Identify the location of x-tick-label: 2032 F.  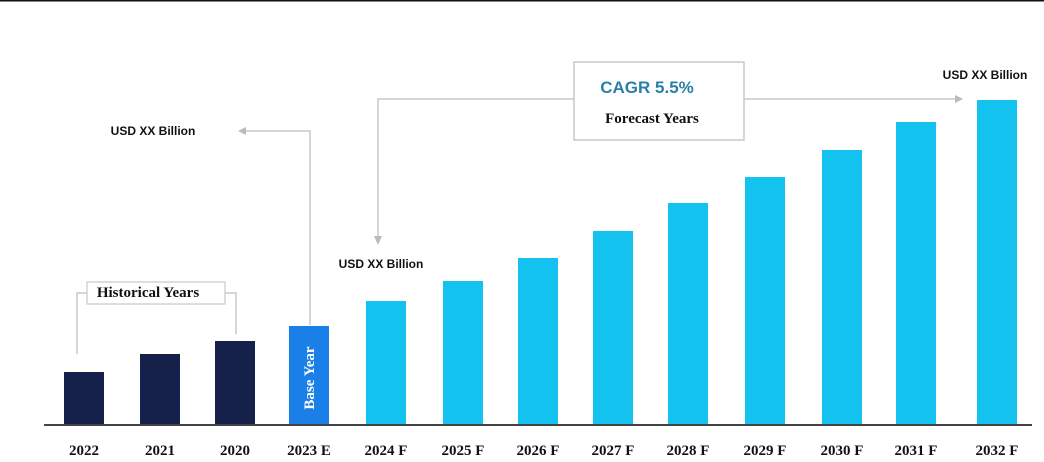
(997, 451).